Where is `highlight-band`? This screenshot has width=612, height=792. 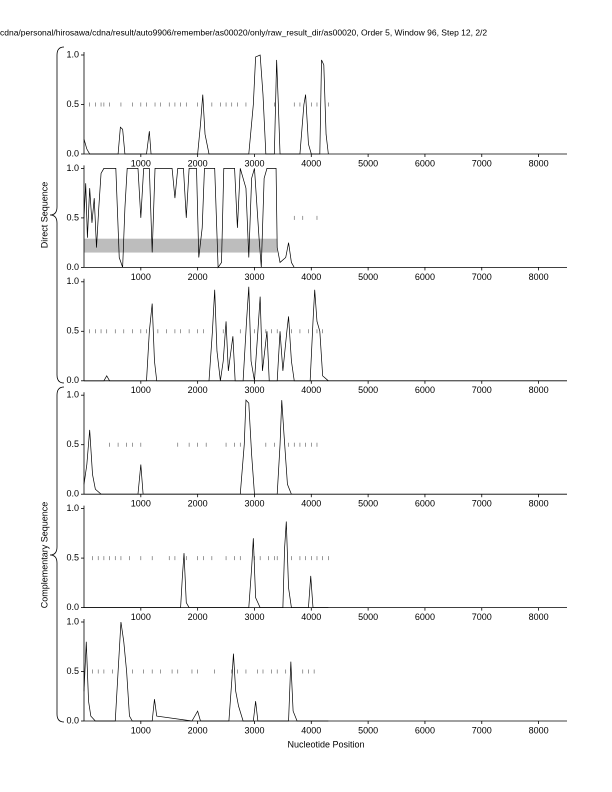 highlight-band is located at coordinates (181, 245).